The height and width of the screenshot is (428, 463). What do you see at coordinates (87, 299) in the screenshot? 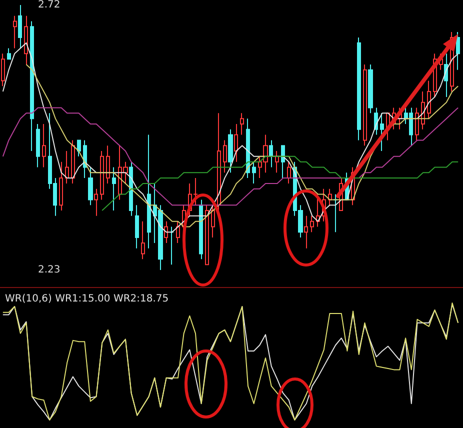
I see `chart-title: WR(10,6) WR1:15.00 WR2:18.75` at bounding box center [87, 299].